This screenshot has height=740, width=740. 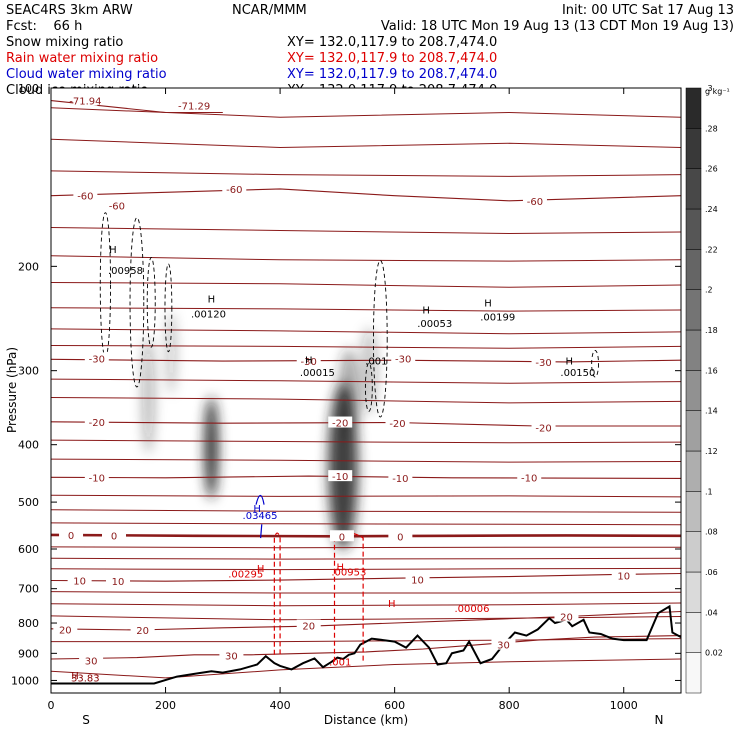 I want to click on cloud-water-contour, so click(x=260, y=499).